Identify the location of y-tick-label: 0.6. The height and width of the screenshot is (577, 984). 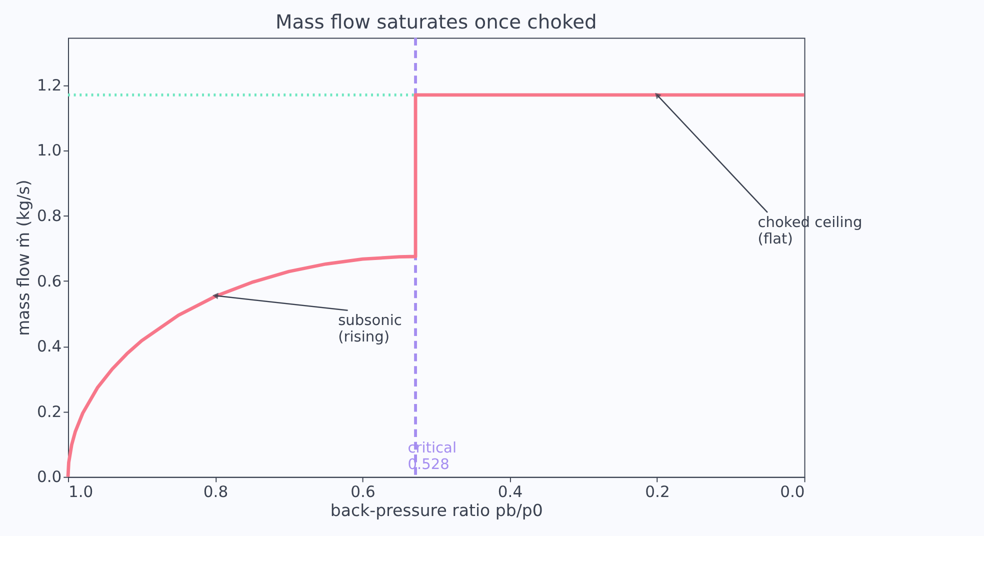
(49, 281).